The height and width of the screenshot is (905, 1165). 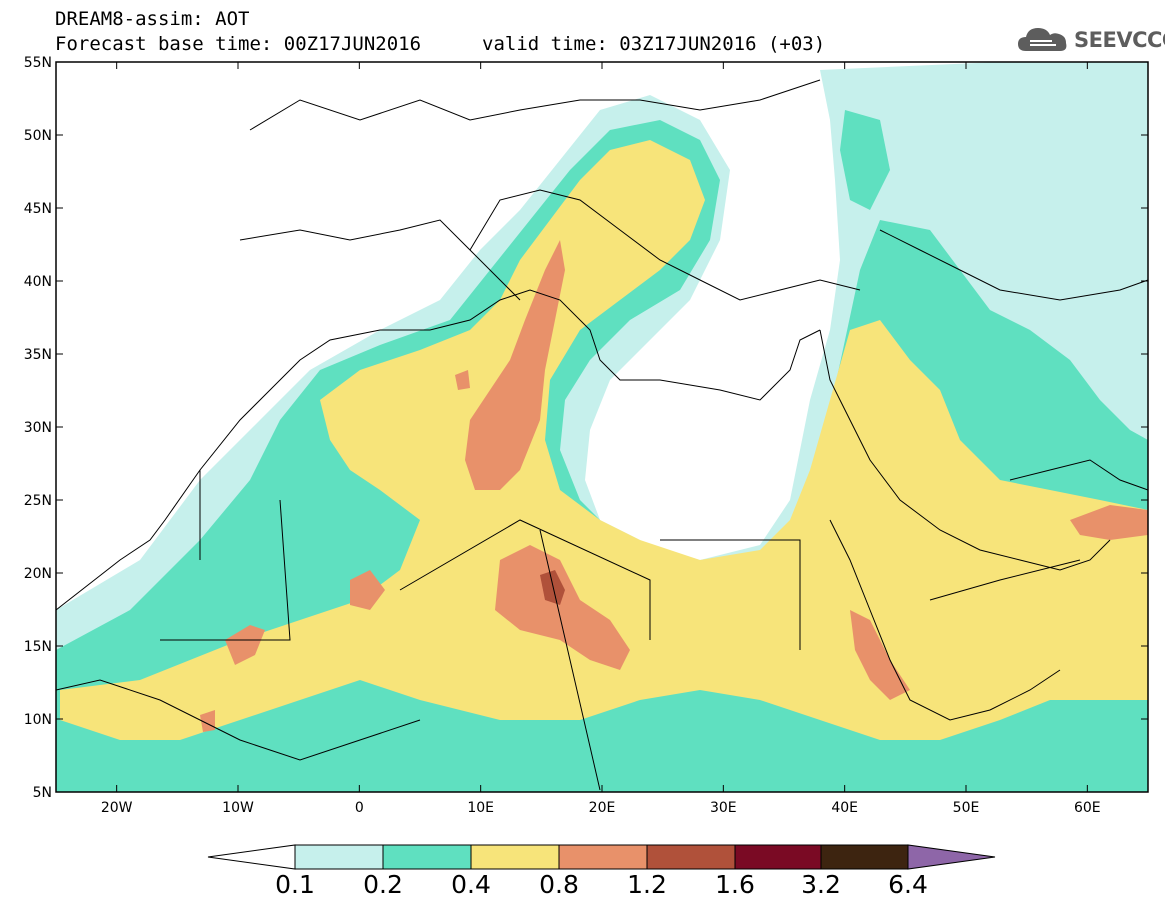 I want to click on lat-label: 55N, so click(x=38, y=63).